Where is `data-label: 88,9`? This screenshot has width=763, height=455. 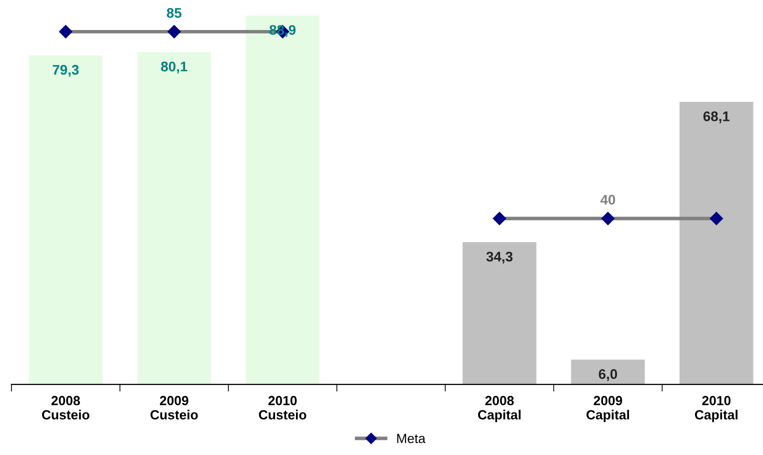 data-label: 88,9 is located at coordinates (283, 31).